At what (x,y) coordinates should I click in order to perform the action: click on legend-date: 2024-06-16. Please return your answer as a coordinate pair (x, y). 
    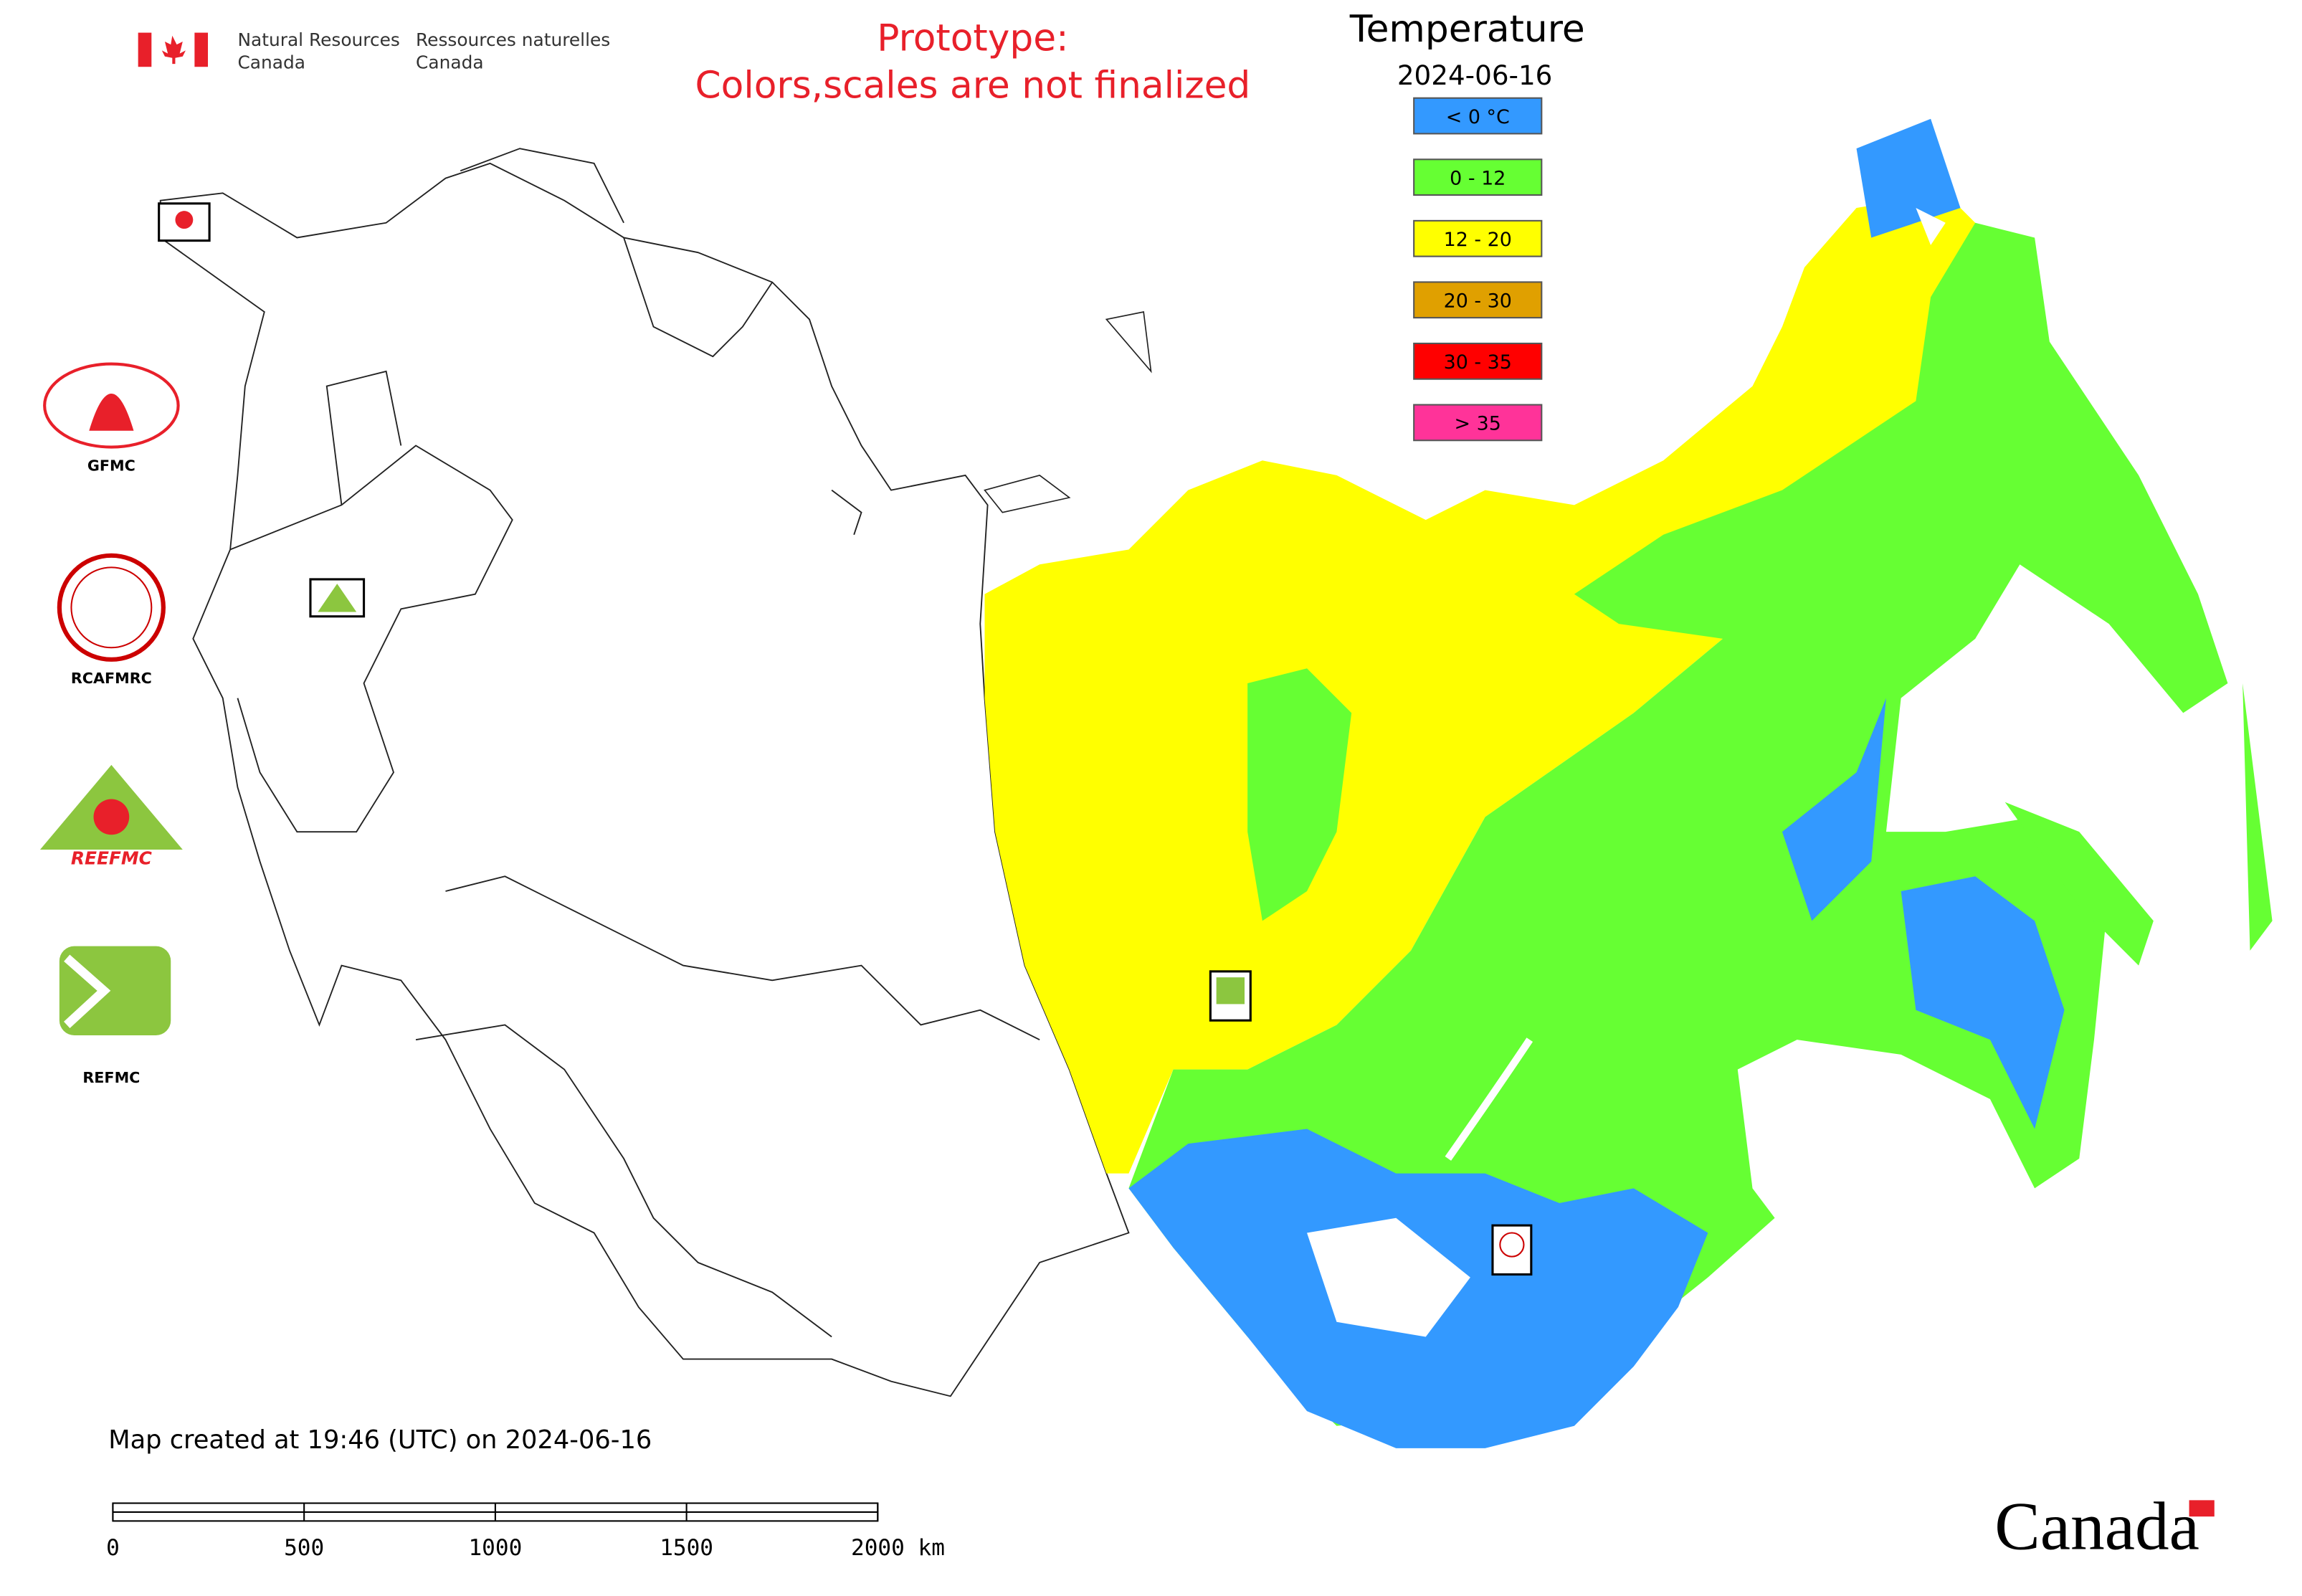
    Looking at the image, I should click on (1475, 75).